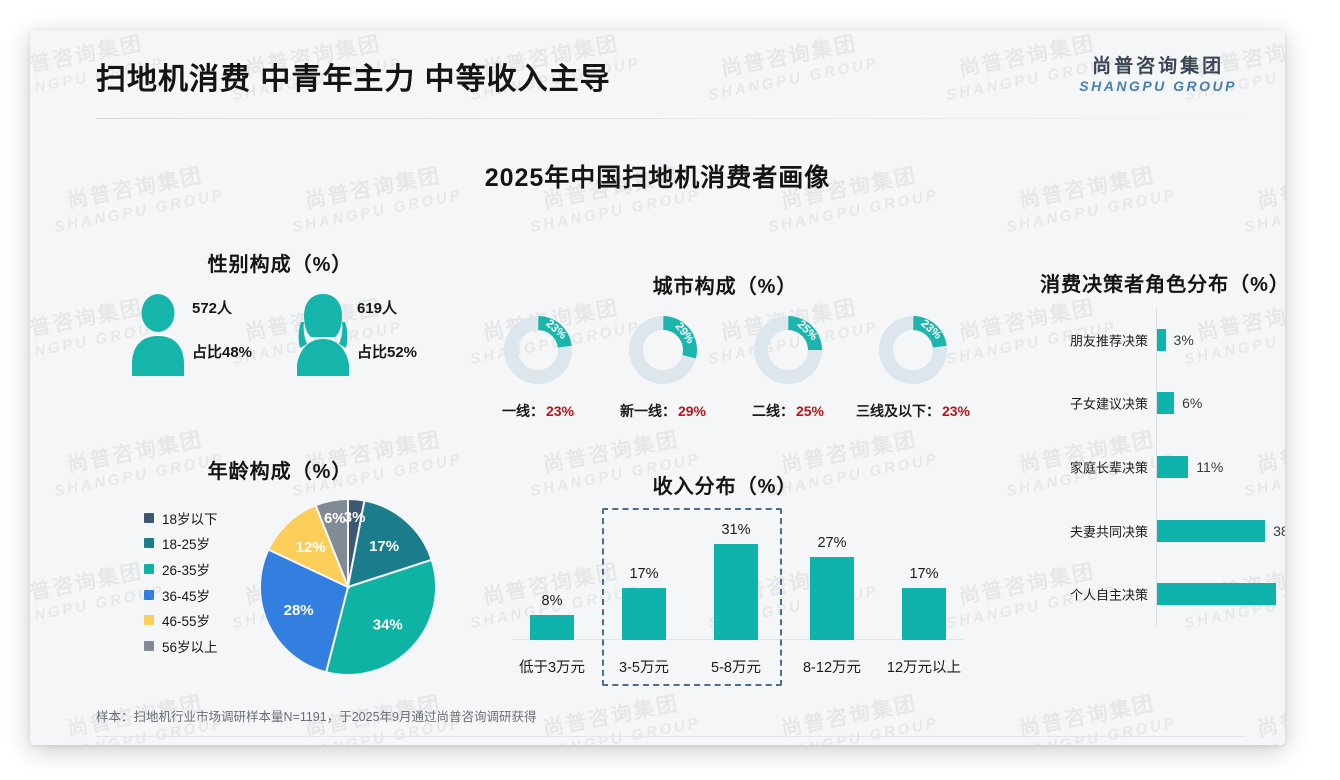 This screenshot has height=780, width=1340. I want to click on decision-bar-value: 3%, so click(1183, 339).